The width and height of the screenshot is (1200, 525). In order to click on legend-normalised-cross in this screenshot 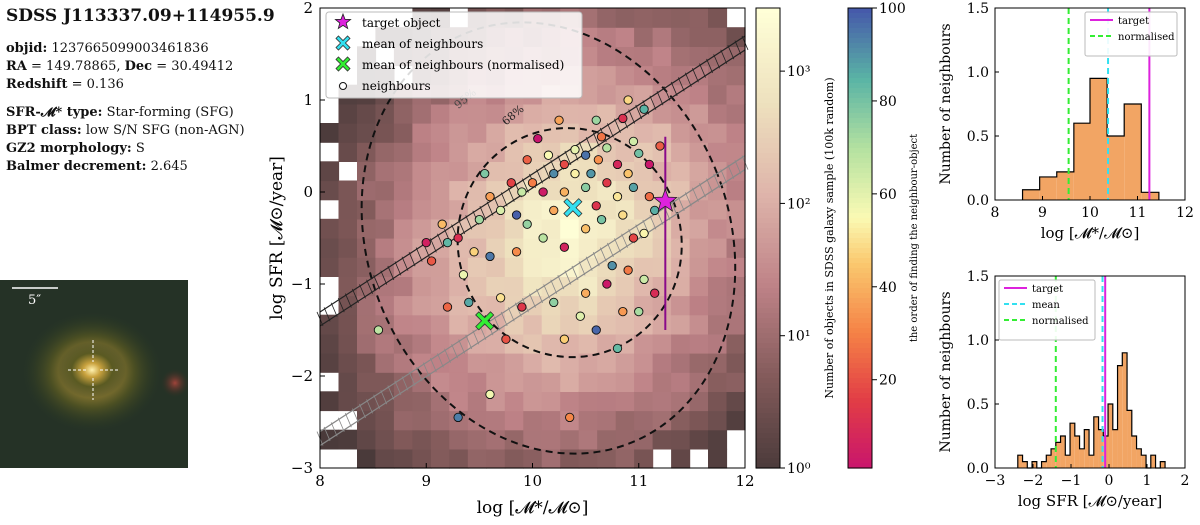, I will do `click(343, 64)`.